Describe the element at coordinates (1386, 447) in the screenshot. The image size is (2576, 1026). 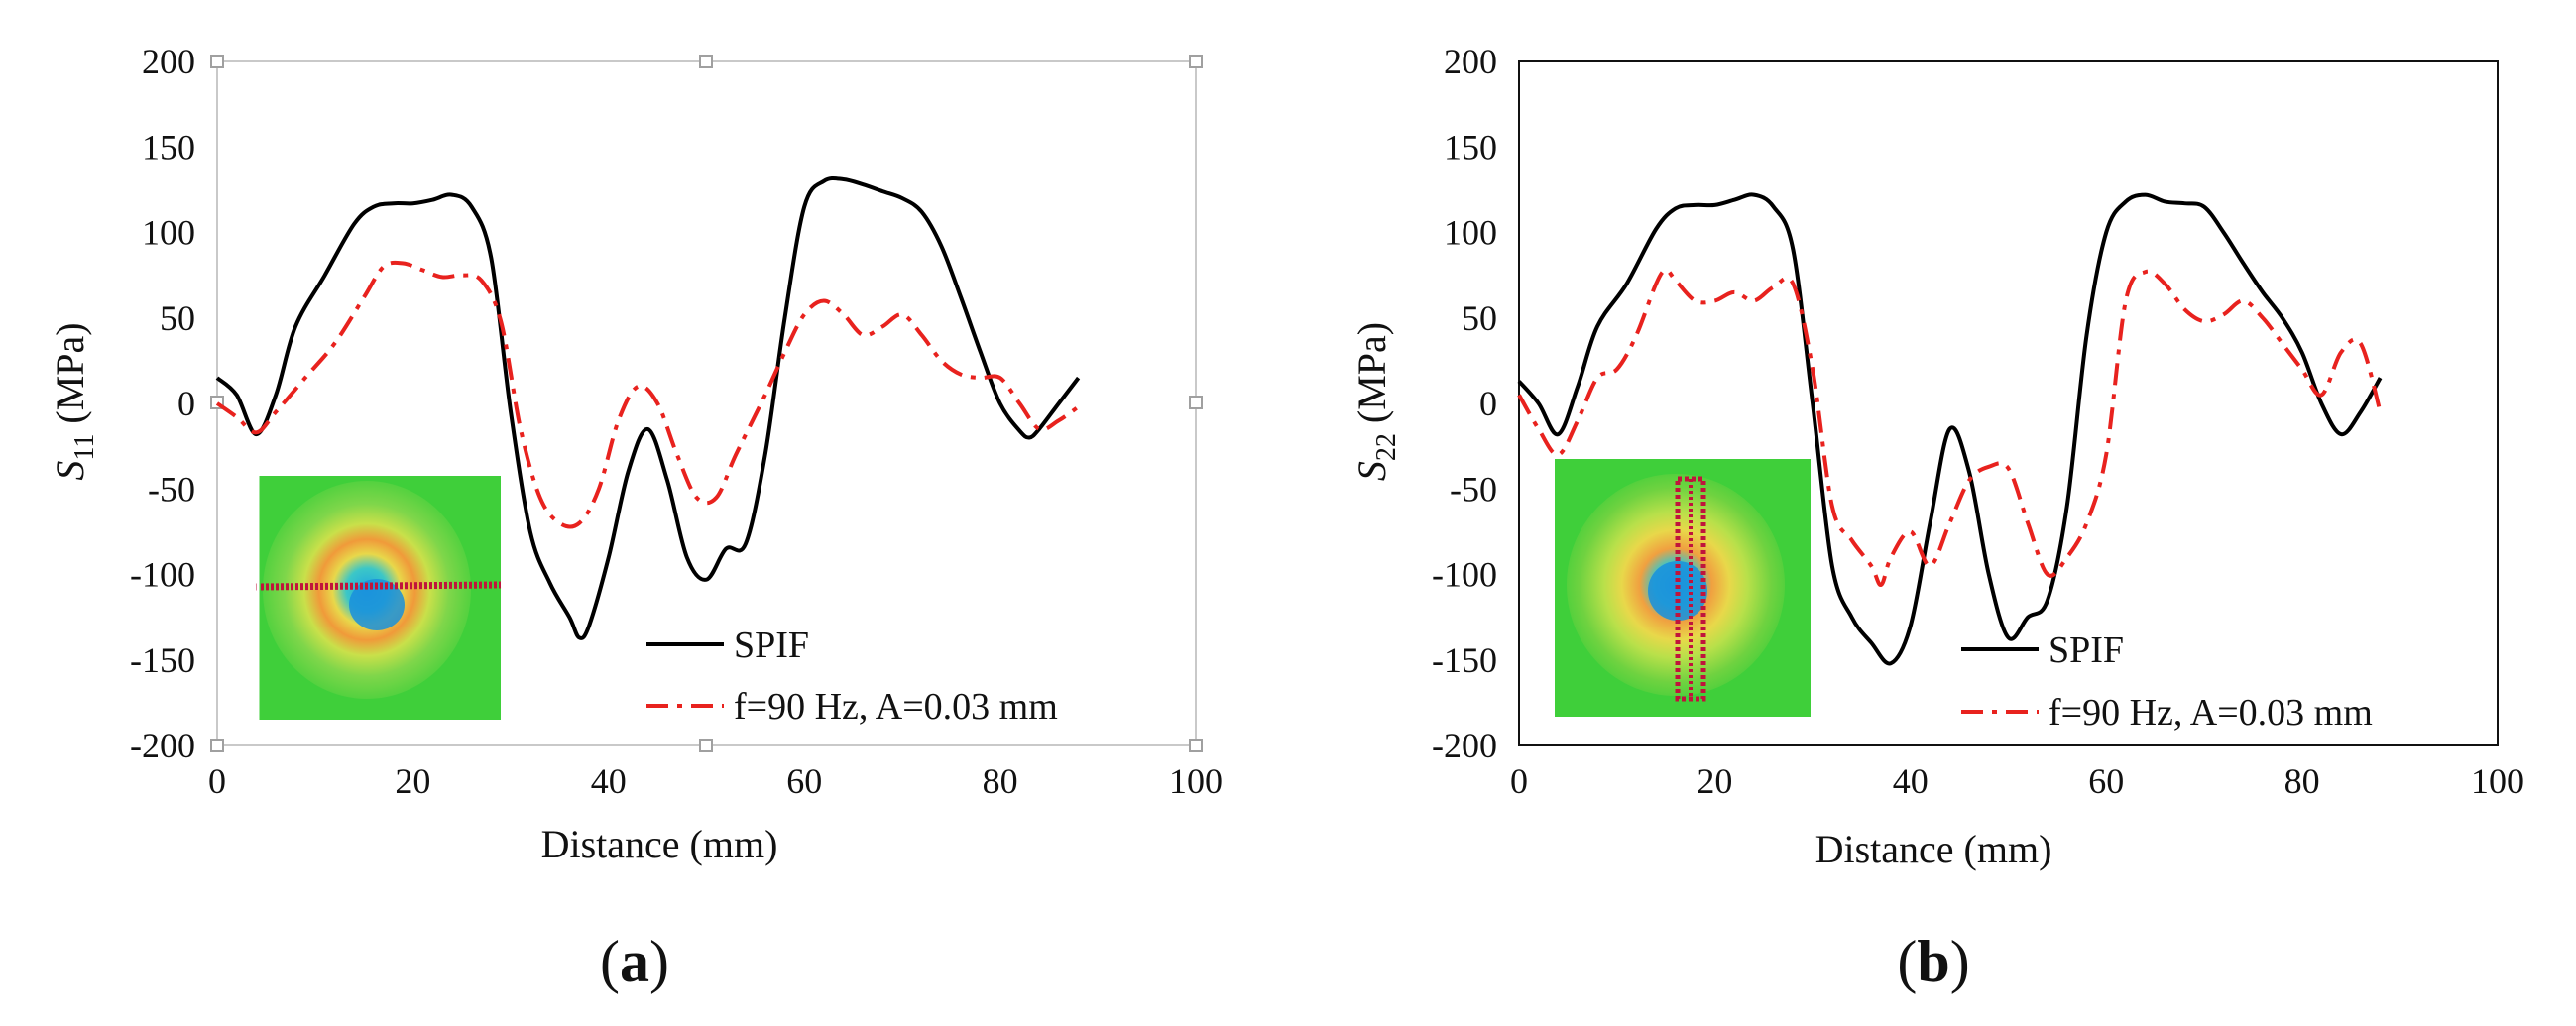
I see `y-axis-subscript: 22` at that location.